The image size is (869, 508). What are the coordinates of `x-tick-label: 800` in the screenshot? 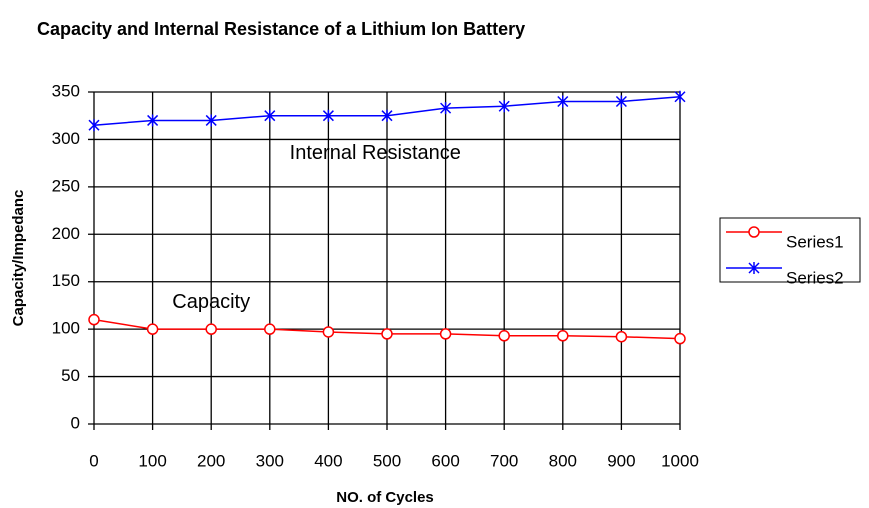 It's located at (563, 460).